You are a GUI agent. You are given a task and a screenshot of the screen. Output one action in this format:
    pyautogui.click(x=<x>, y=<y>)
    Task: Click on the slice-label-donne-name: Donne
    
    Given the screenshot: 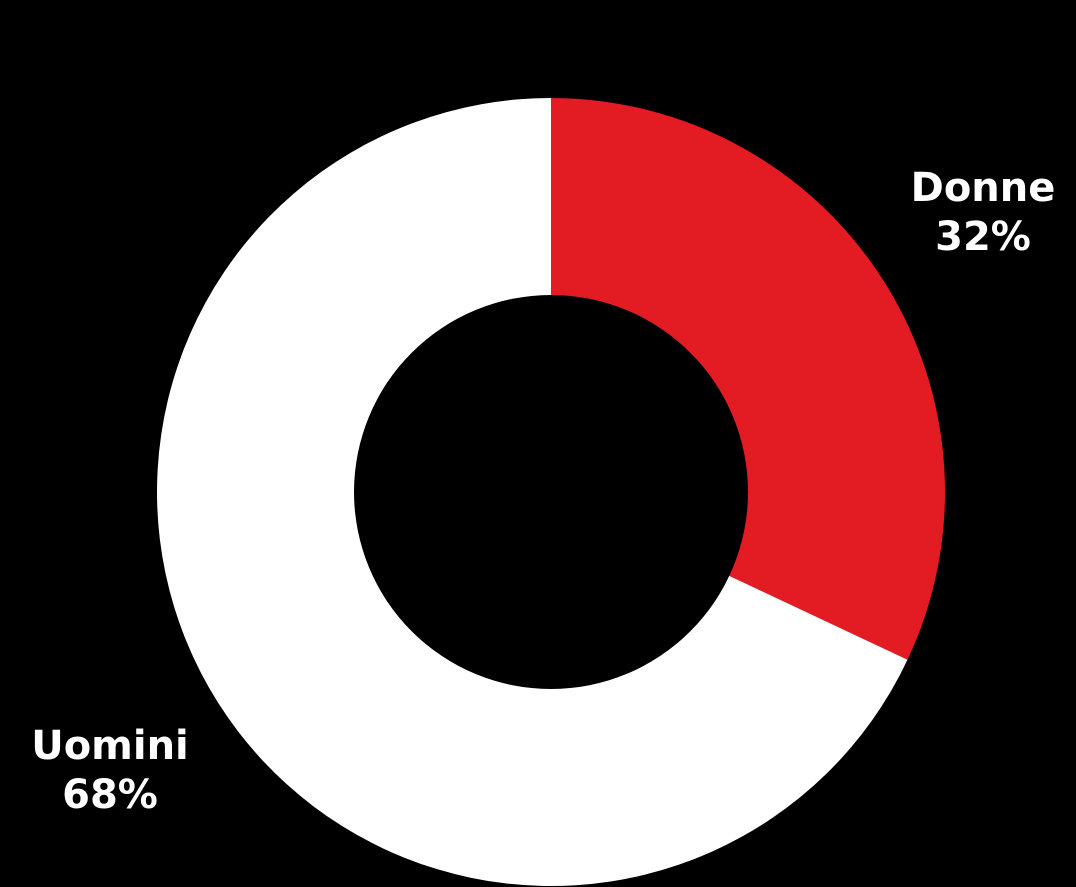 What is the action you would take?
    pyautogui.click(x=983, y=188)
    